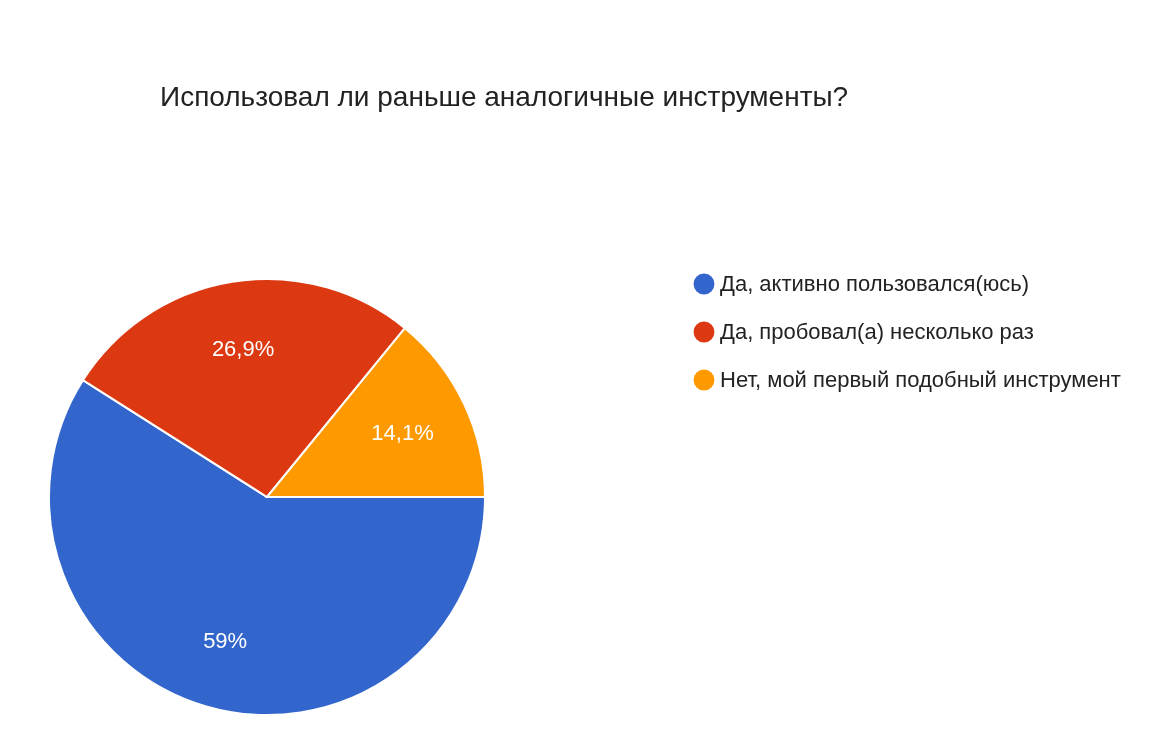  I want to click on chart-title: Использовал ли раньше аналогичные инструменты?, so click(504, 96).